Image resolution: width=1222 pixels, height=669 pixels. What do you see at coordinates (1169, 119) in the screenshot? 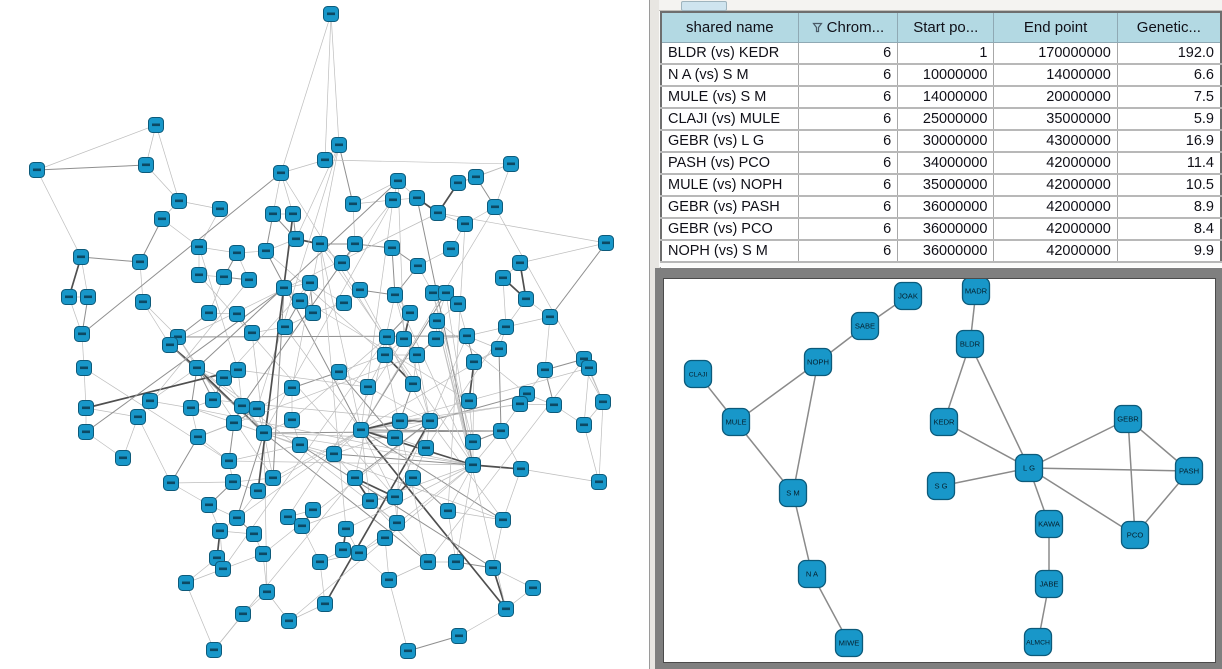
I see `table-cell: 5.9` at bounding box center [1169, 119].